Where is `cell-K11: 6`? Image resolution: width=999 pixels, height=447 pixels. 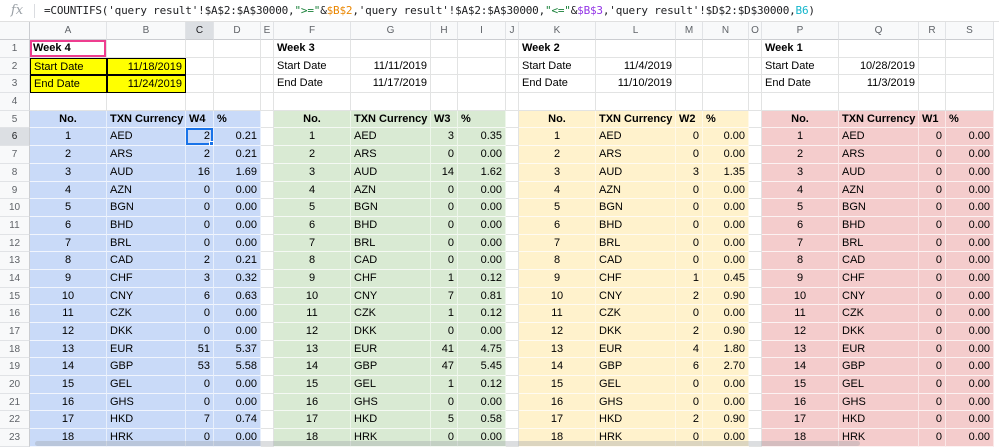 cell-K11: 6 is located at coordinates (557, 225).